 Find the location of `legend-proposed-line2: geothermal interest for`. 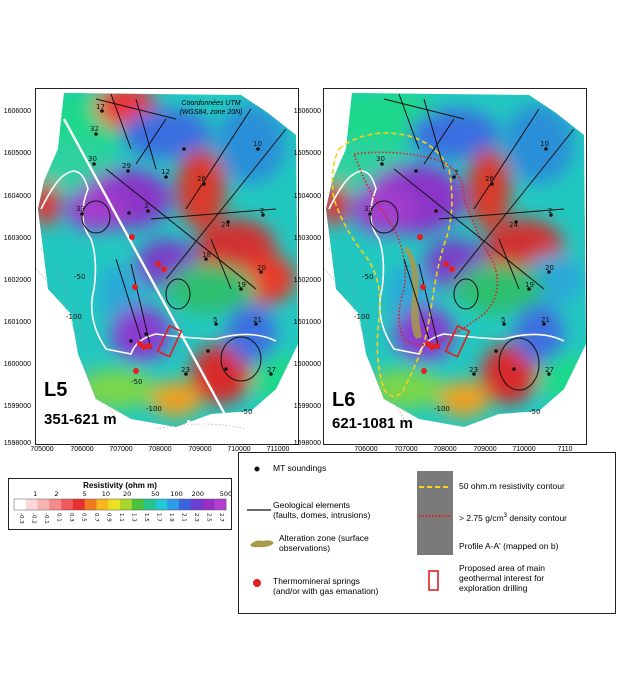

legend-proposed-line2: geothermal interest for is located at coordinates (502, 578).